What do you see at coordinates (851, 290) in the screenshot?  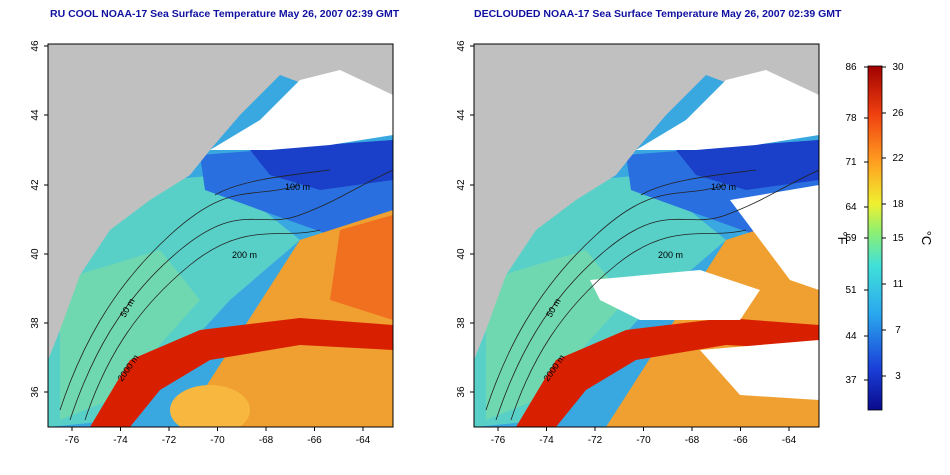 I see `colorbar-fahrenheit-tick: 51` at bounding box center [851, 290].